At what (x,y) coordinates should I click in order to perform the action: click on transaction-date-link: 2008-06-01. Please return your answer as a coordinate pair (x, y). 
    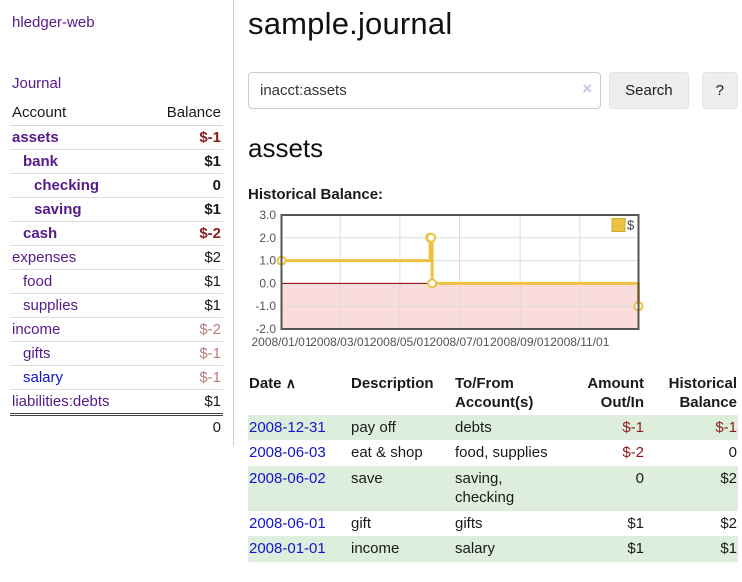
    Looking at the image, I should click on (287, 523).